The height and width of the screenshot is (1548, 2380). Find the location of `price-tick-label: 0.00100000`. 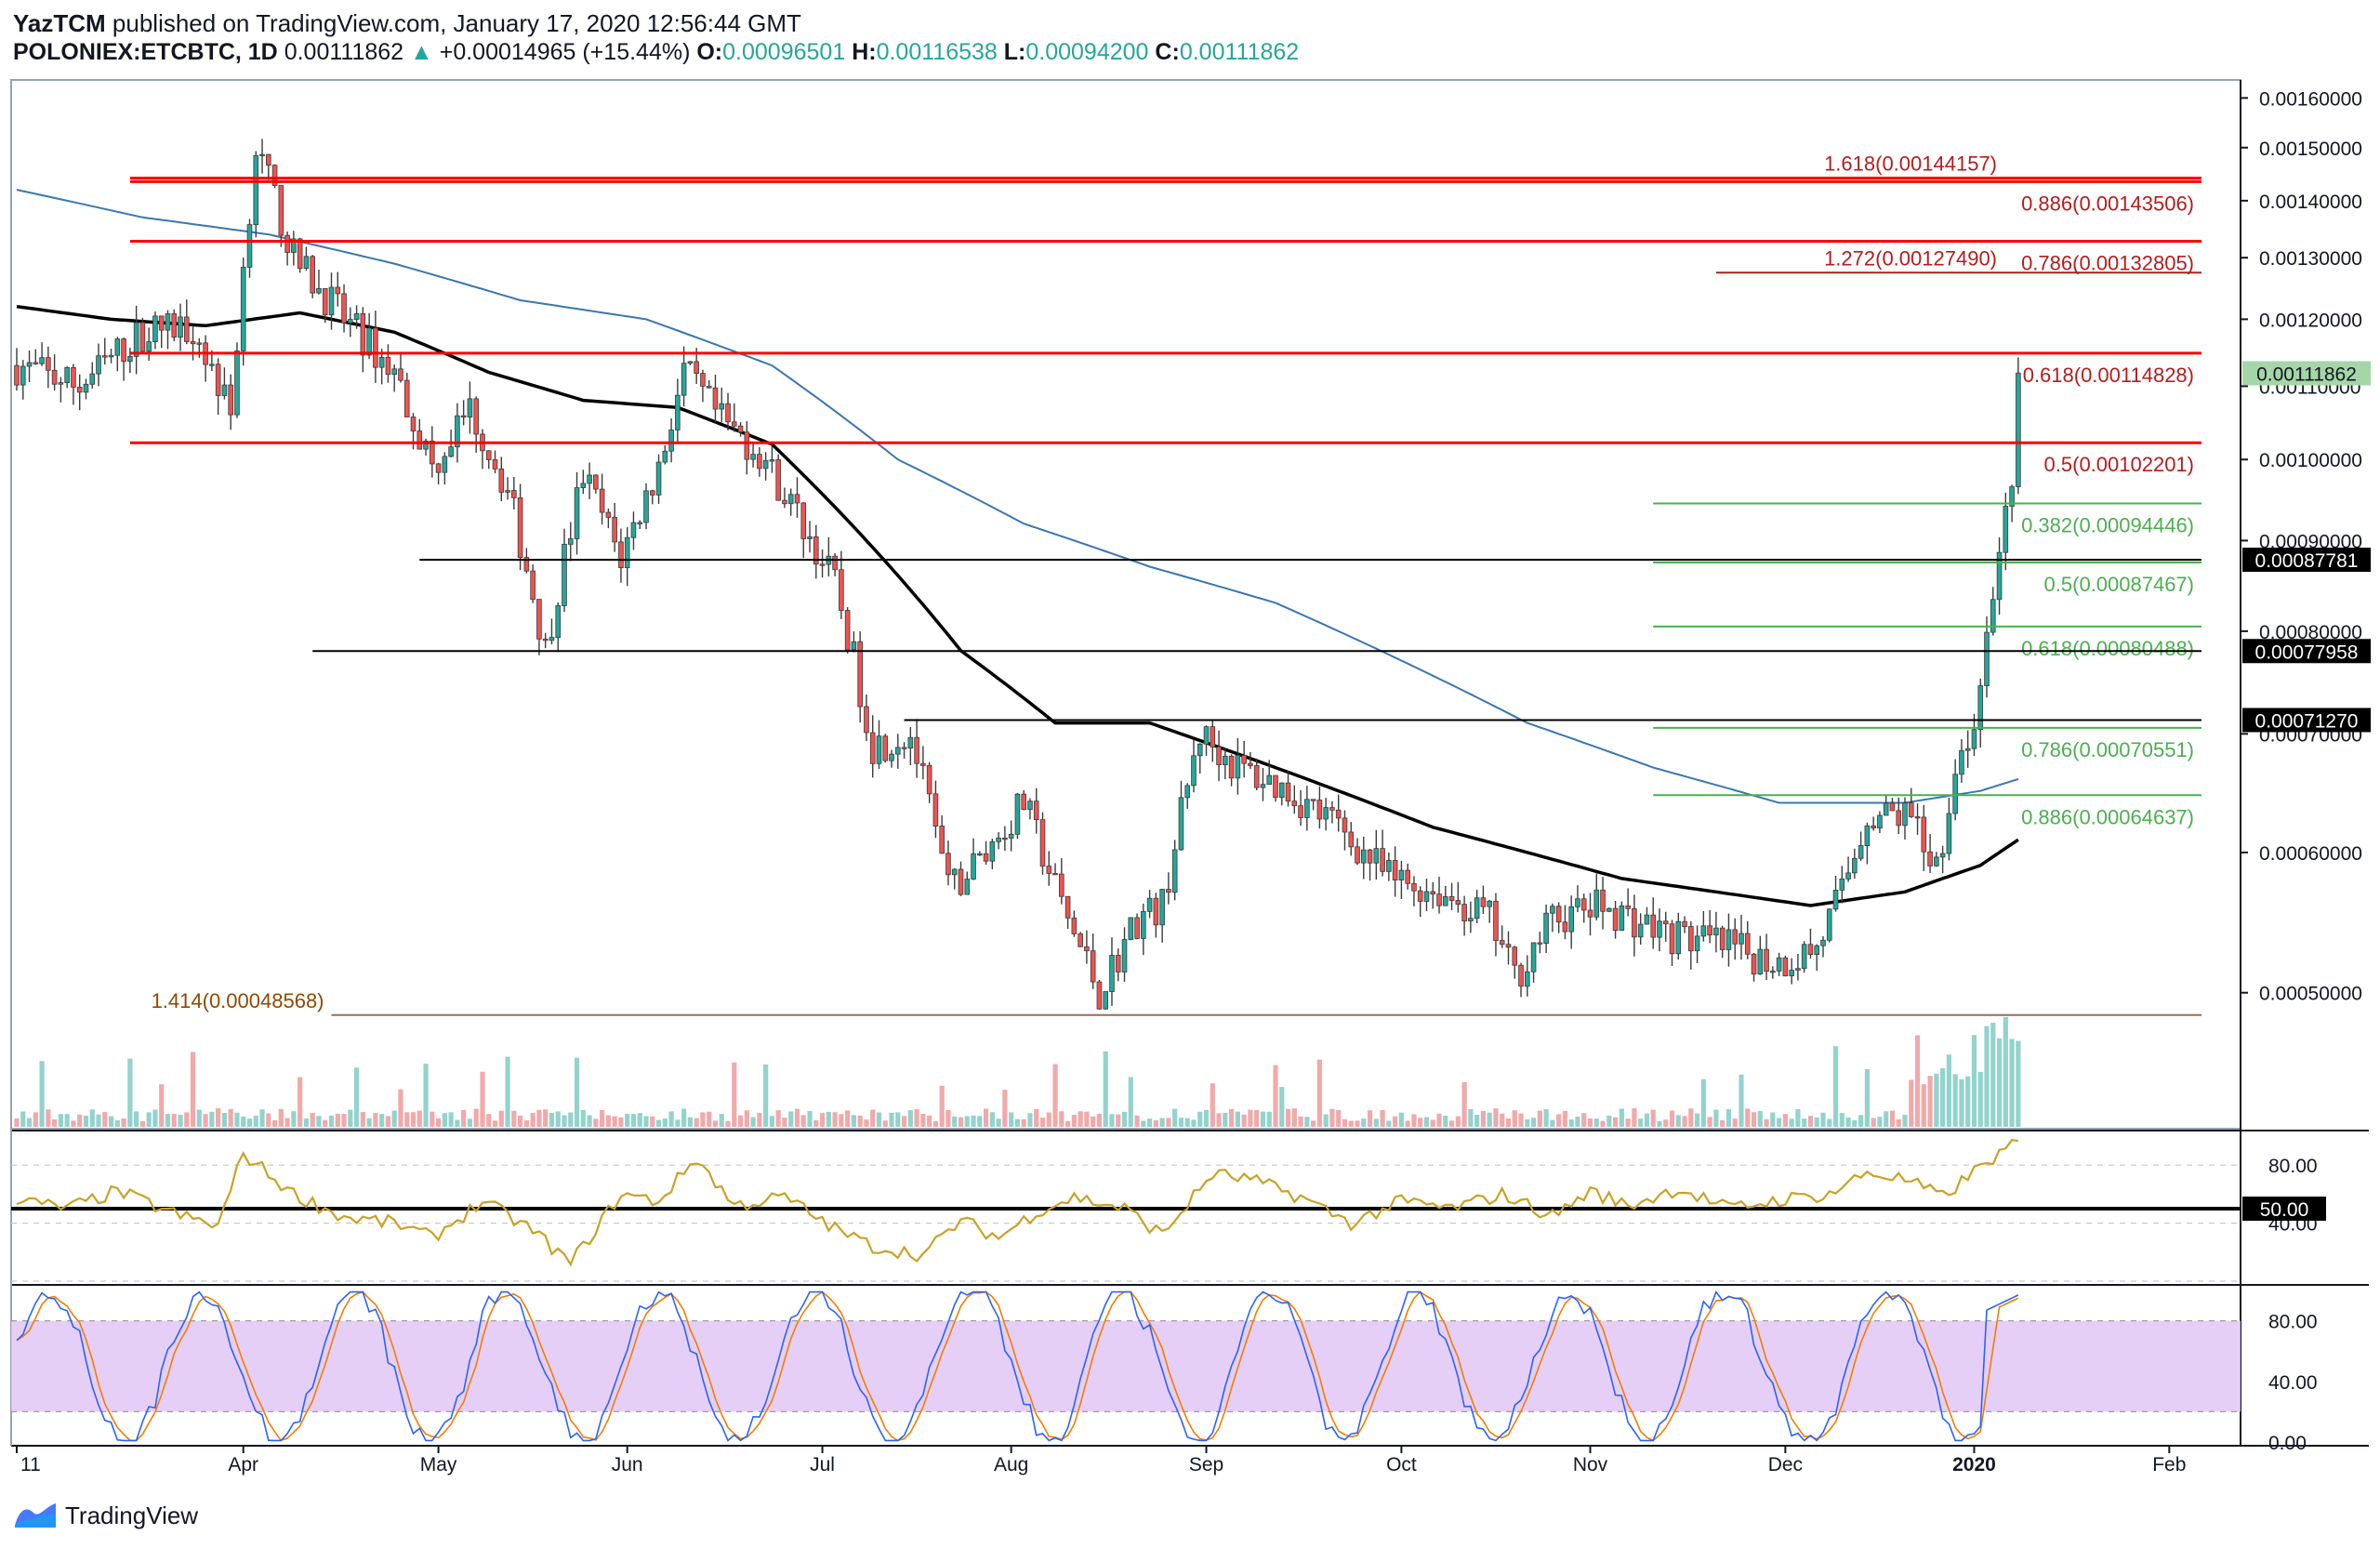

price-tick-label: 0.00100000 is located at coordinates (2310, 460).